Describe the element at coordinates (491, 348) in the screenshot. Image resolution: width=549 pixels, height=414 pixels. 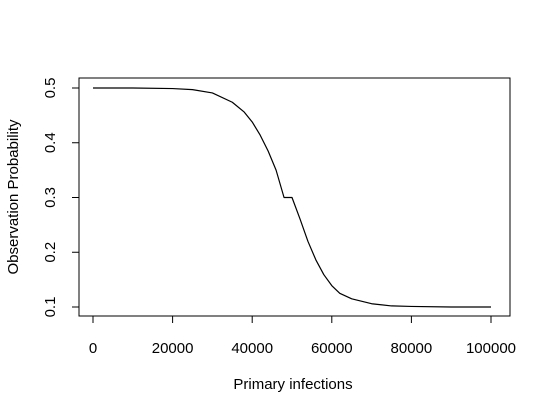
I see `x-tick-label: 100000` at that location.